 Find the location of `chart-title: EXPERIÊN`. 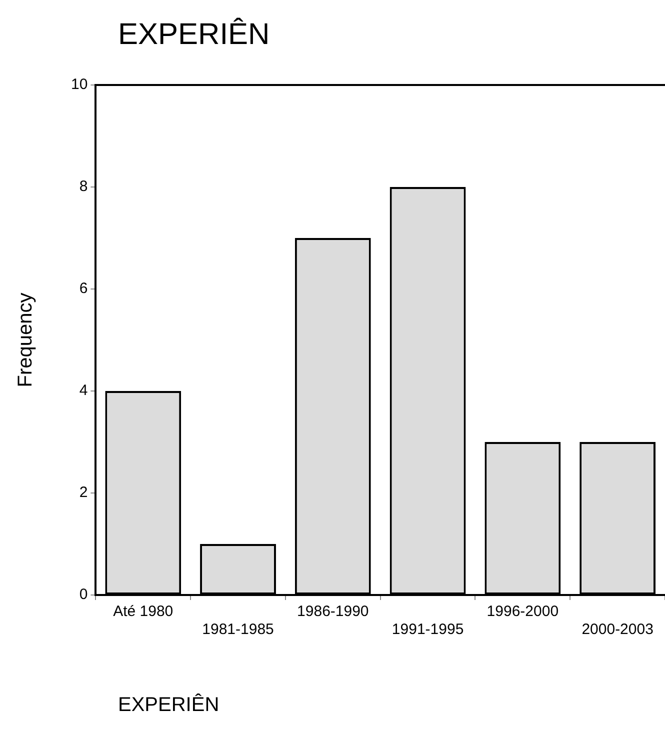

chart-title: EXPERIÊN is located at coordinates (194, 35).